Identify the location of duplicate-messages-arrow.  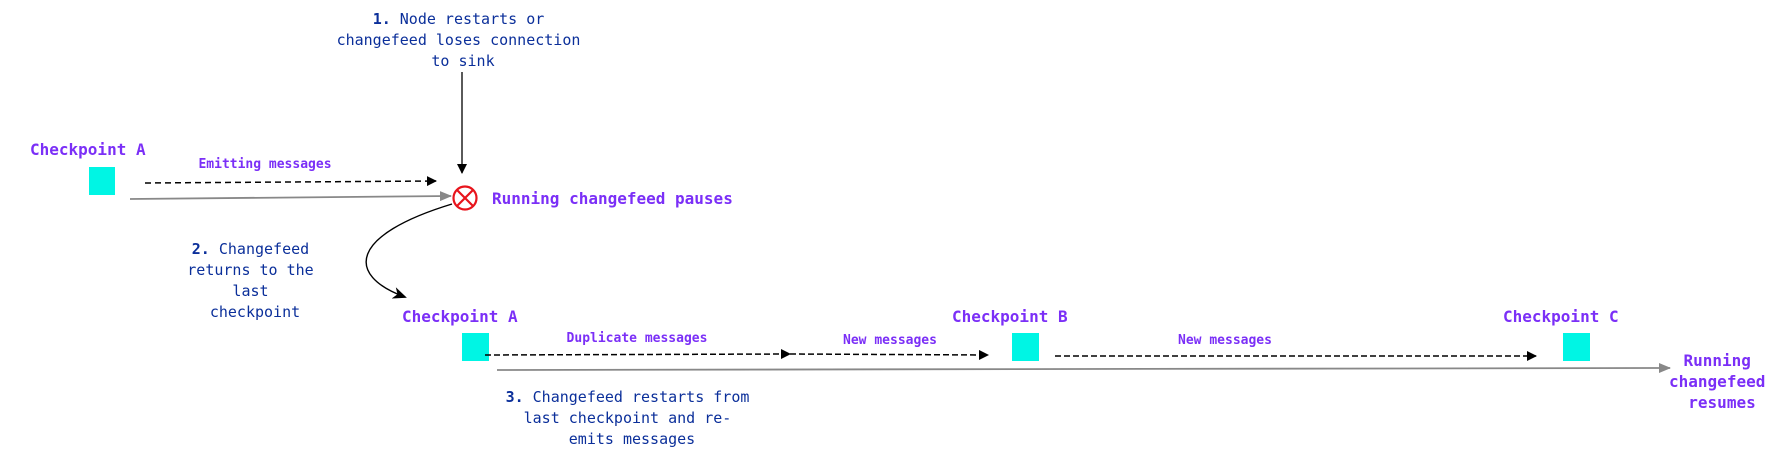
(637, 354).